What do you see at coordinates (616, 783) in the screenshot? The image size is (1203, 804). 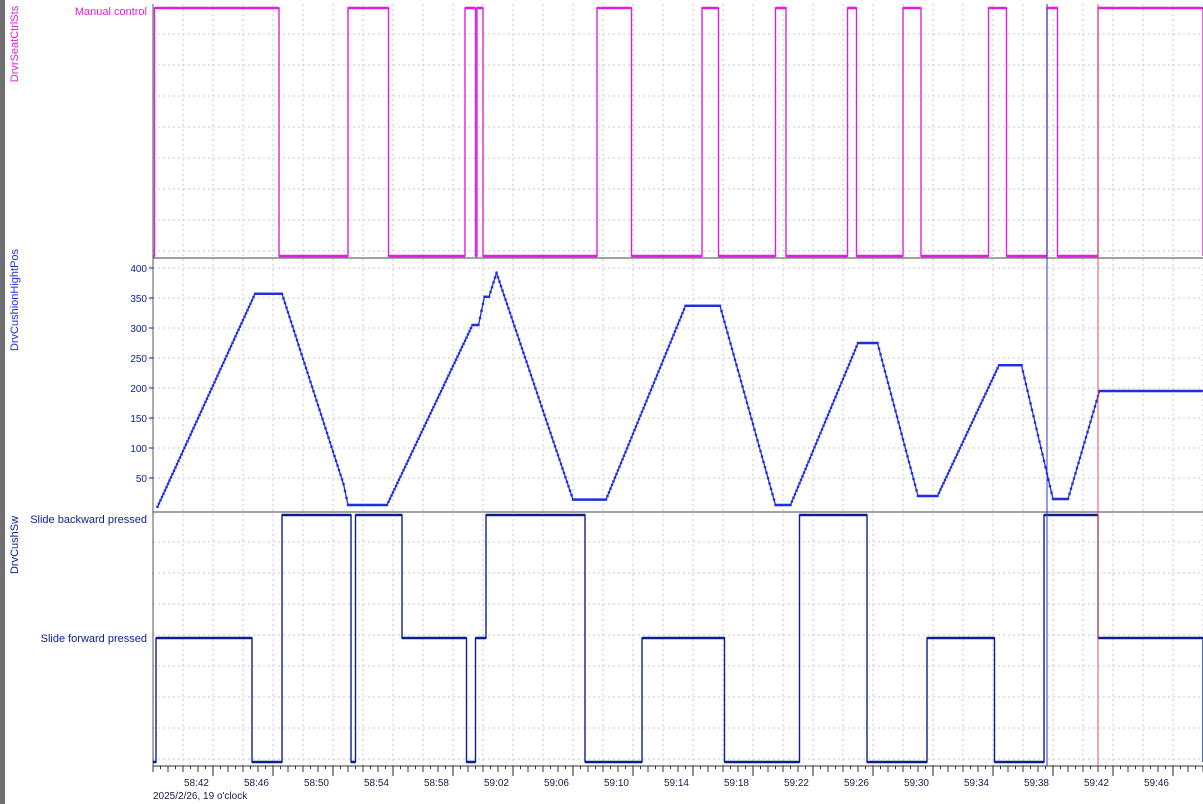 I see `x-tick-label: 59:10` at bounding box center [616, 783].